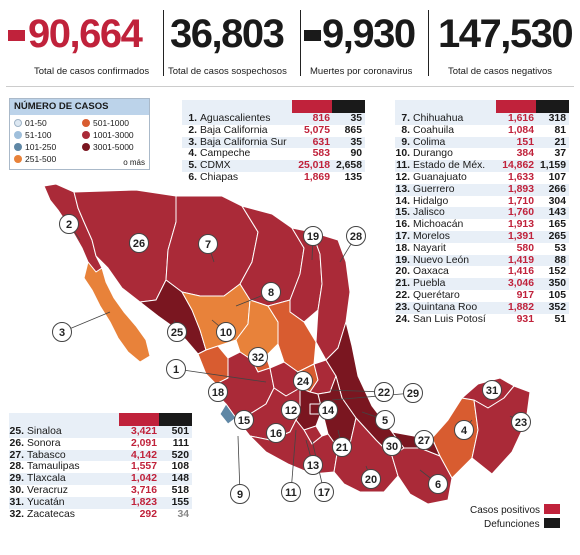 The height and width of the screenshot is (555, 580). Describe the element at coordinates (520, 272) in the screenshot. I see `cases-value: 1,416` at that location.